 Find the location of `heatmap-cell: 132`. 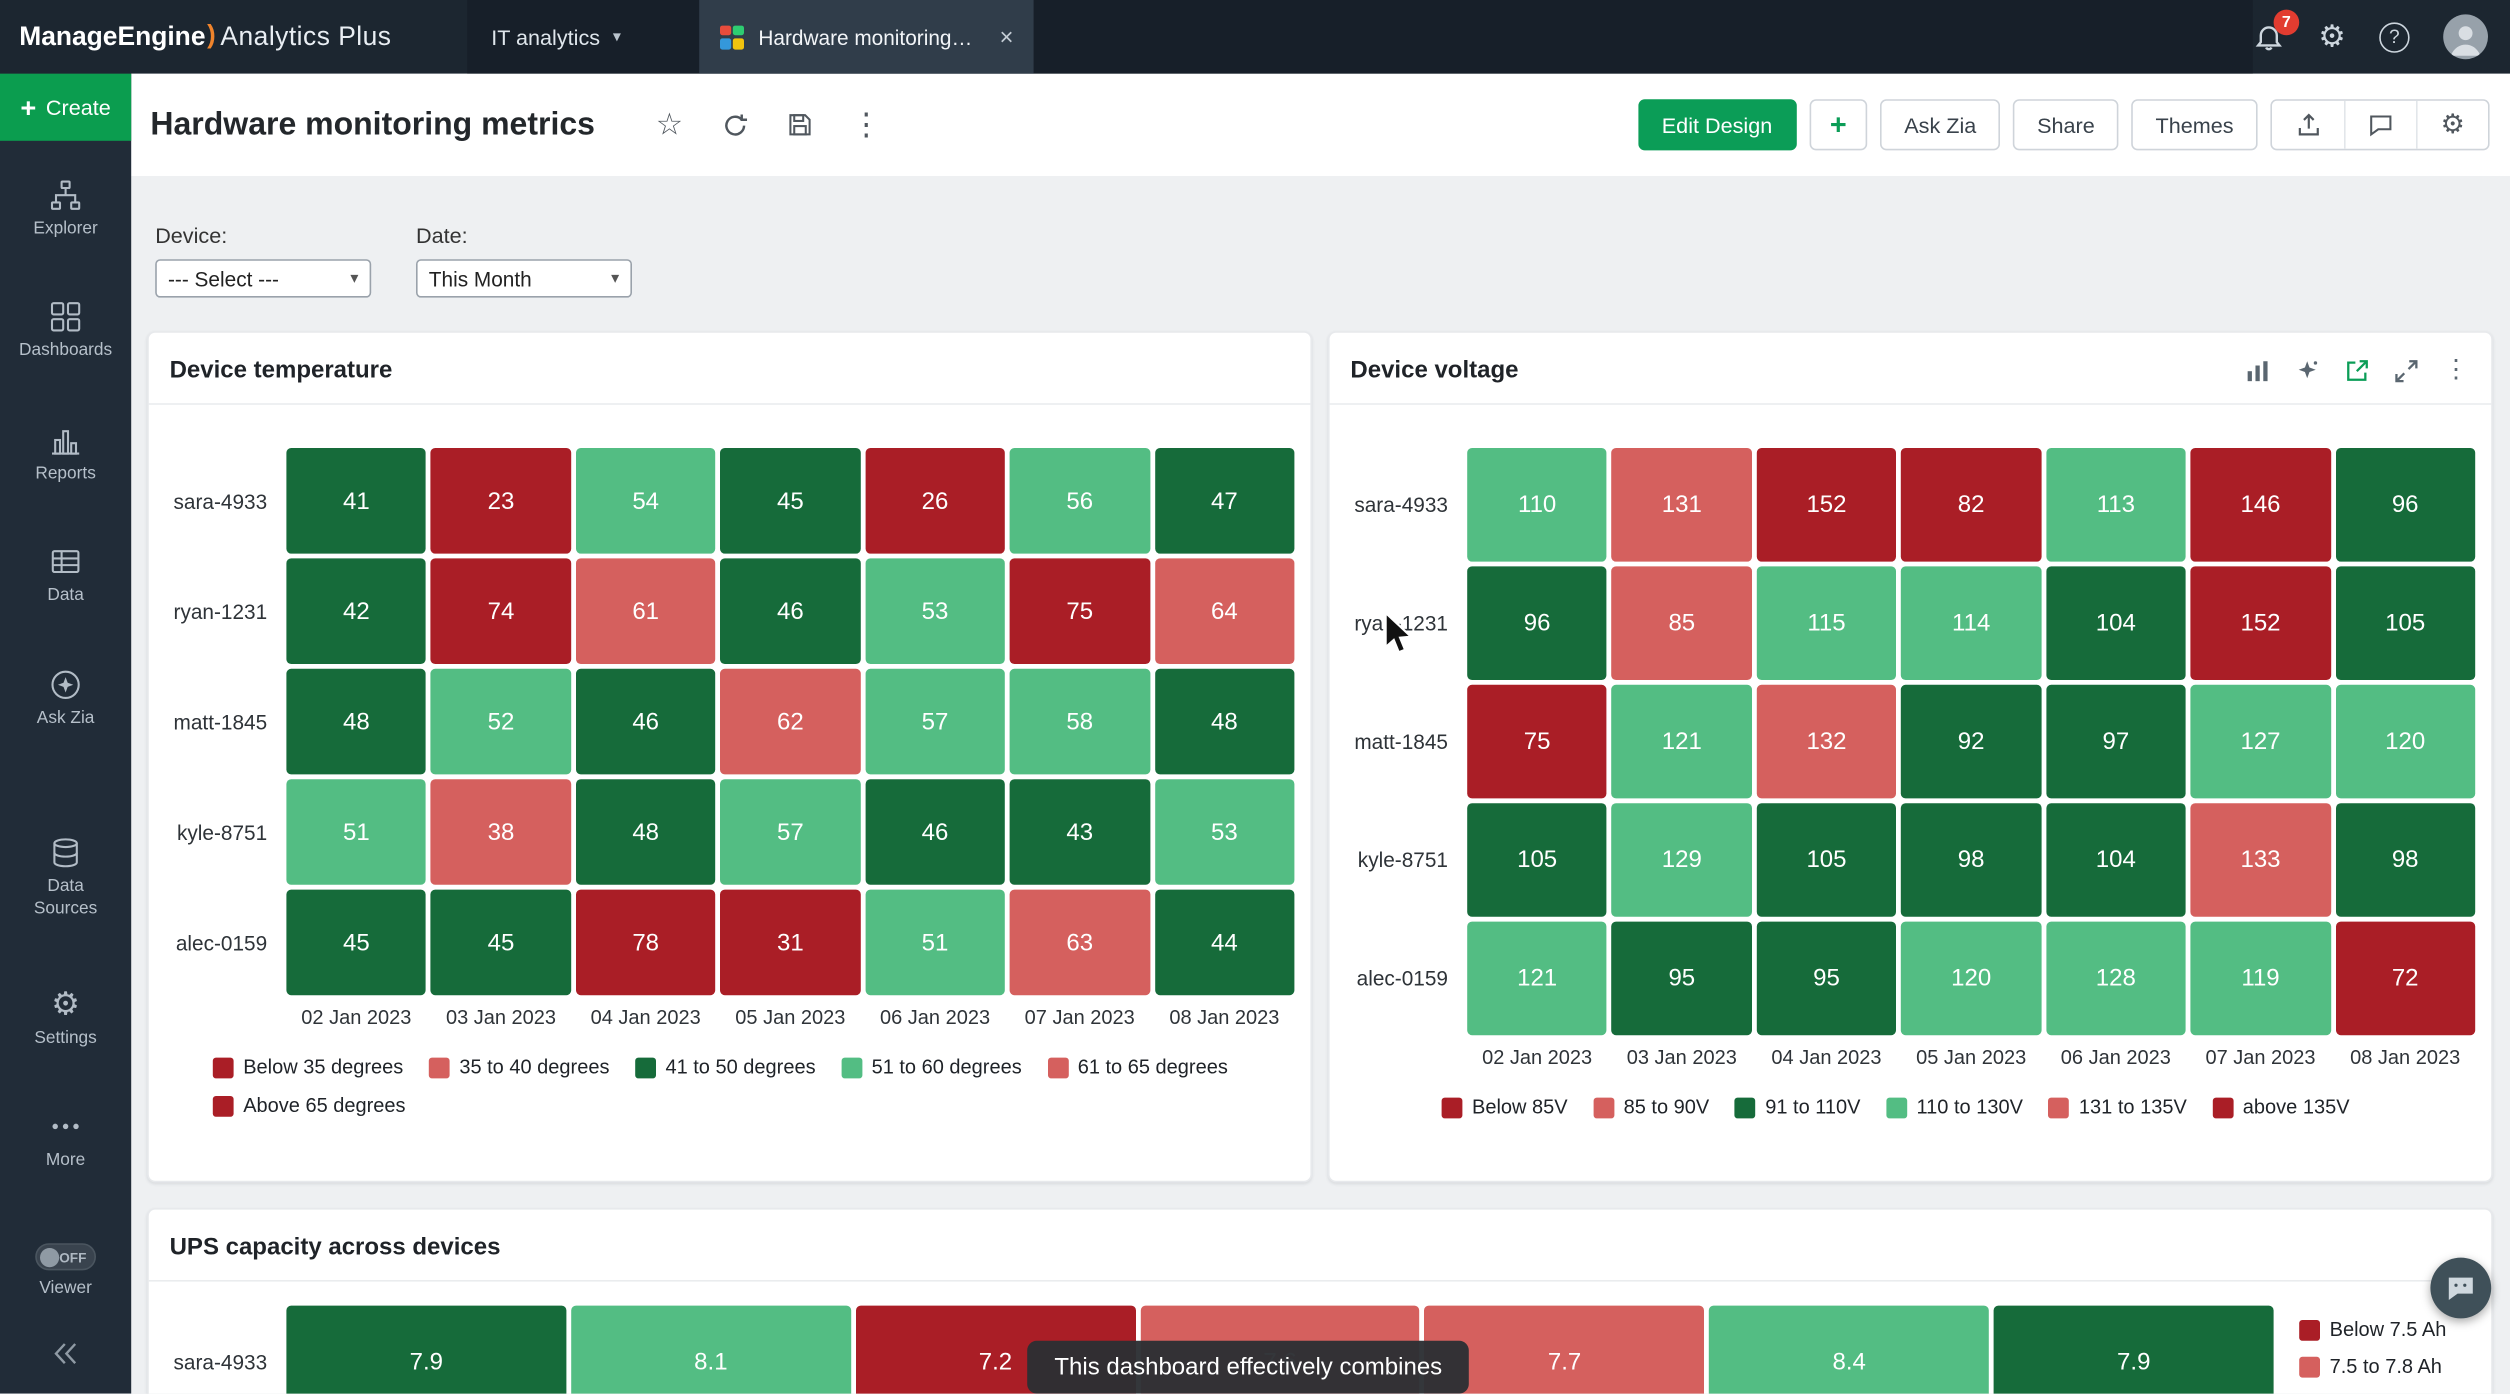

heatmap-cell: 132 is located at coordinates (1826, 741).